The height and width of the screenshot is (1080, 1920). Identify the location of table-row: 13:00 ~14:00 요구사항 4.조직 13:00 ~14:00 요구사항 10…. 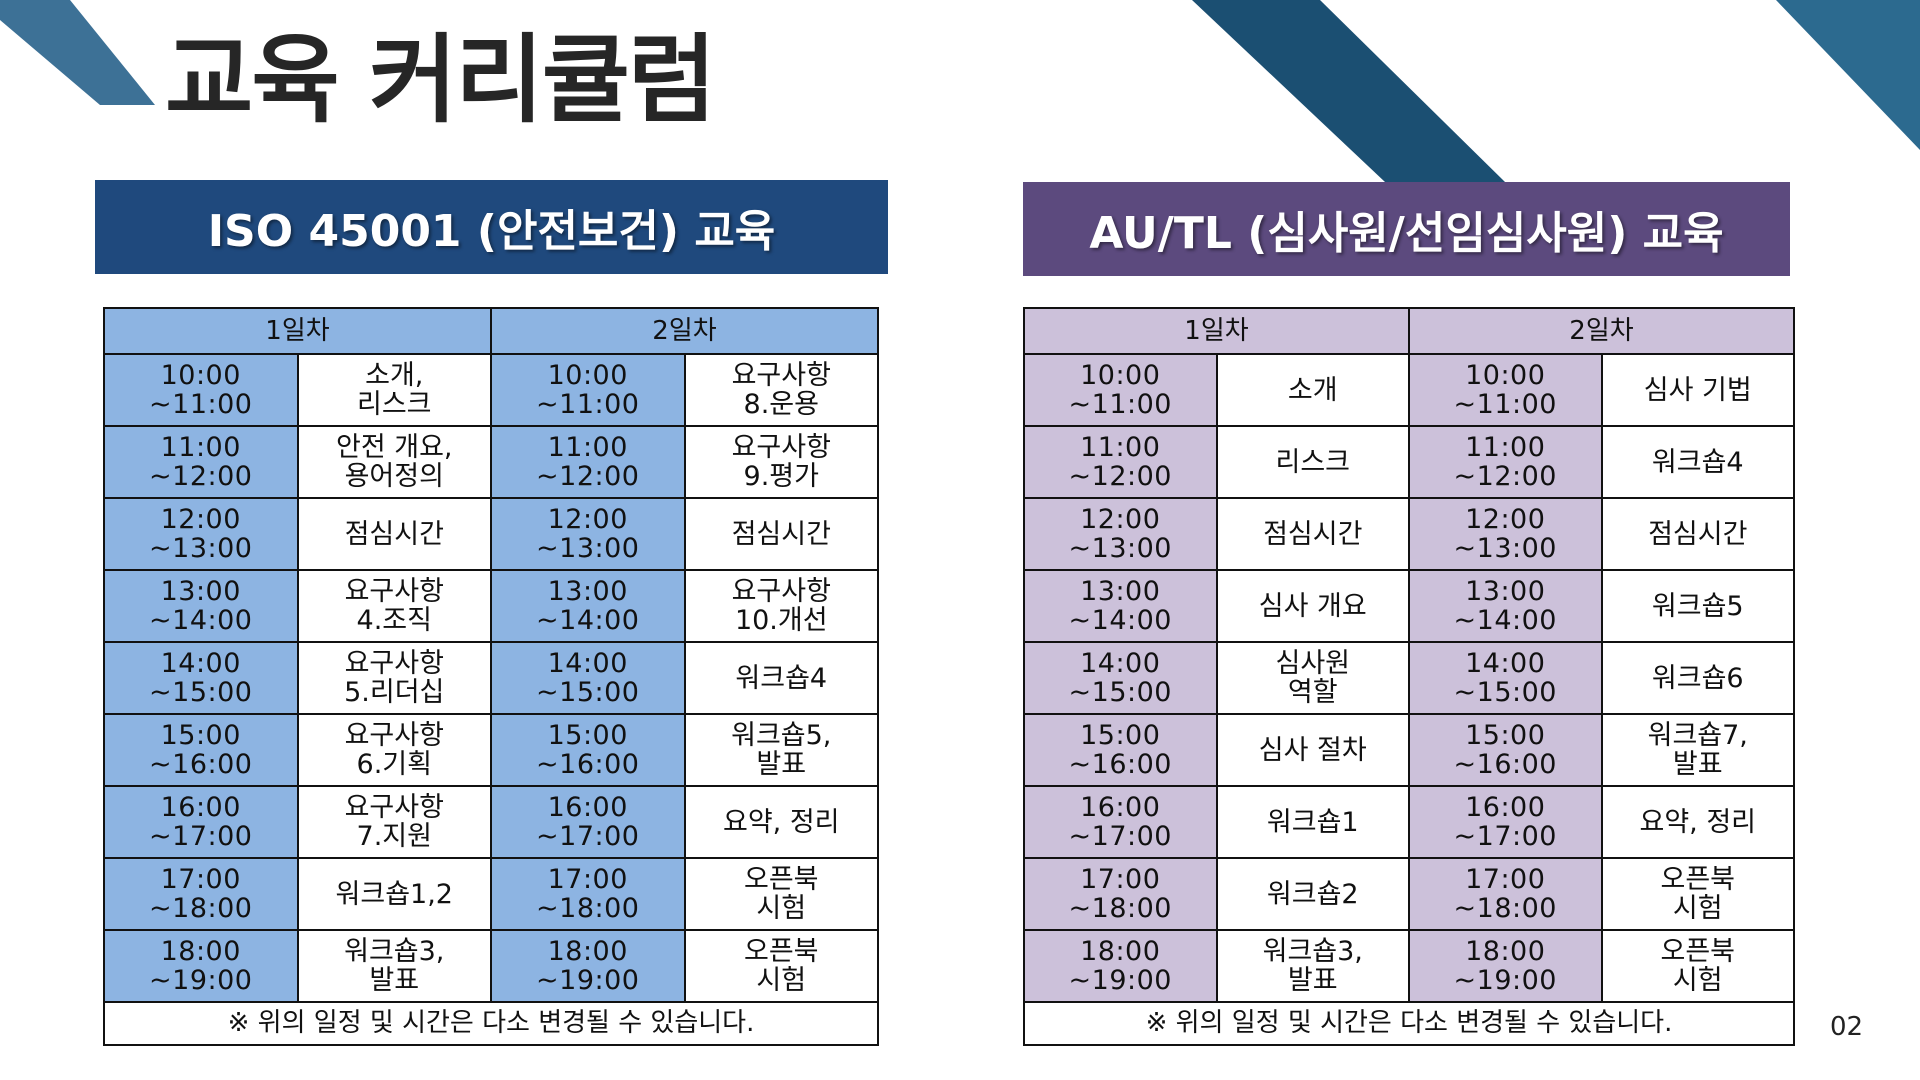
(491, 606).